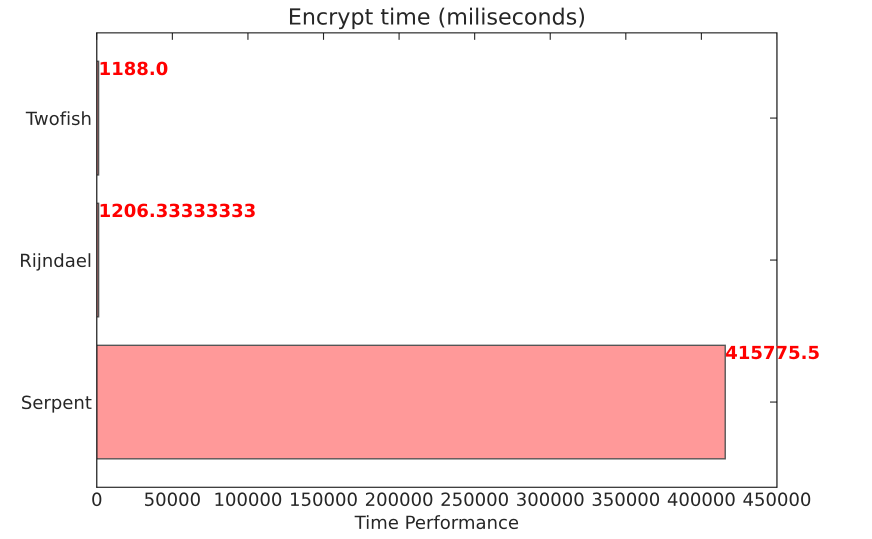 The image size is (872, 539). What do you see at coordinates (399, 499) in the screenshot?
I see `x-tick-label: 200000` at bounding box center [399, 499].